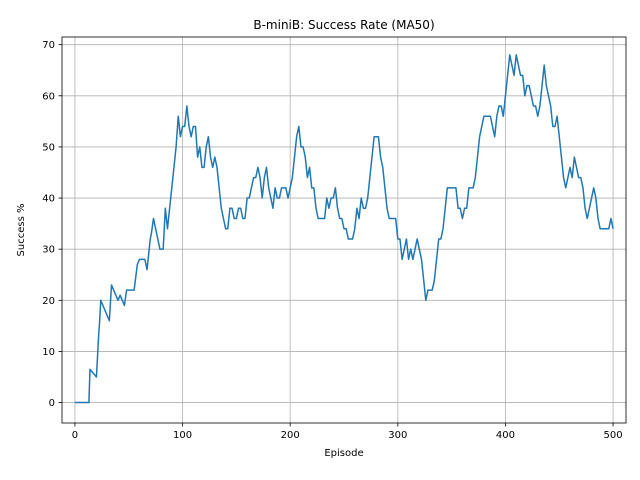  I want to click on y-tick-label: 20, so click(48, 301).